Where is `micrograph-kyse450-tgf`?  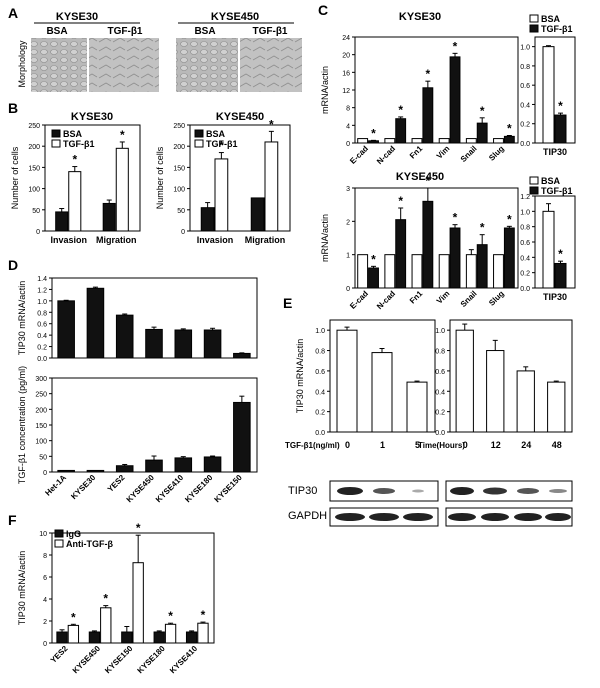
micrograph-kyse450-tgf is located at coordinates (271, 65).